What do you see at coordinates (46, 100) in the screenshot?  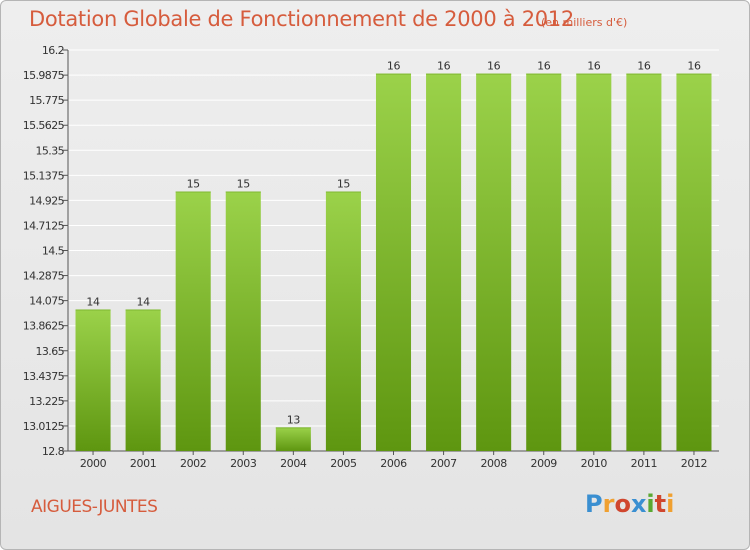 I see `y-tick-label: 15.775` at bounding box center [46, 100].